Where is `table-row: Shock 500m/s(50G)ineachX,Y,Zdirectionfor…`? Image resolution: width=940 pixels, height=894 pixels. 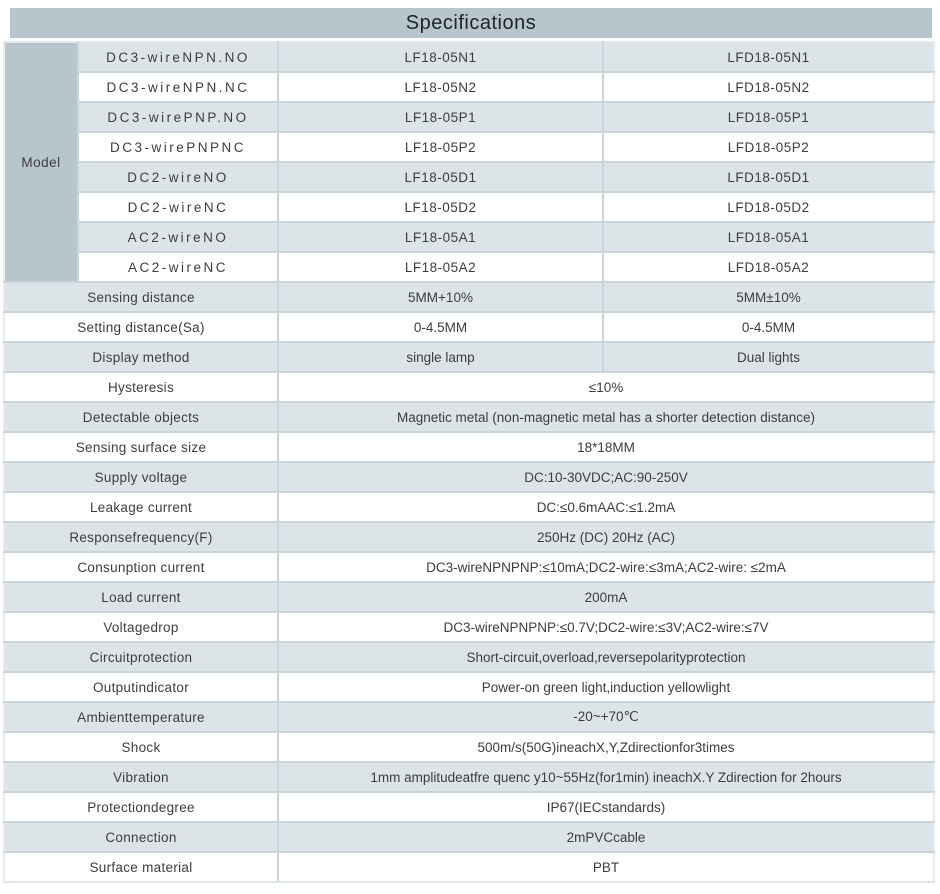 table-row: Shock 500m/s(50G)ineachX,Y,Zdirectionfor… is located at coordinates (469, 747).